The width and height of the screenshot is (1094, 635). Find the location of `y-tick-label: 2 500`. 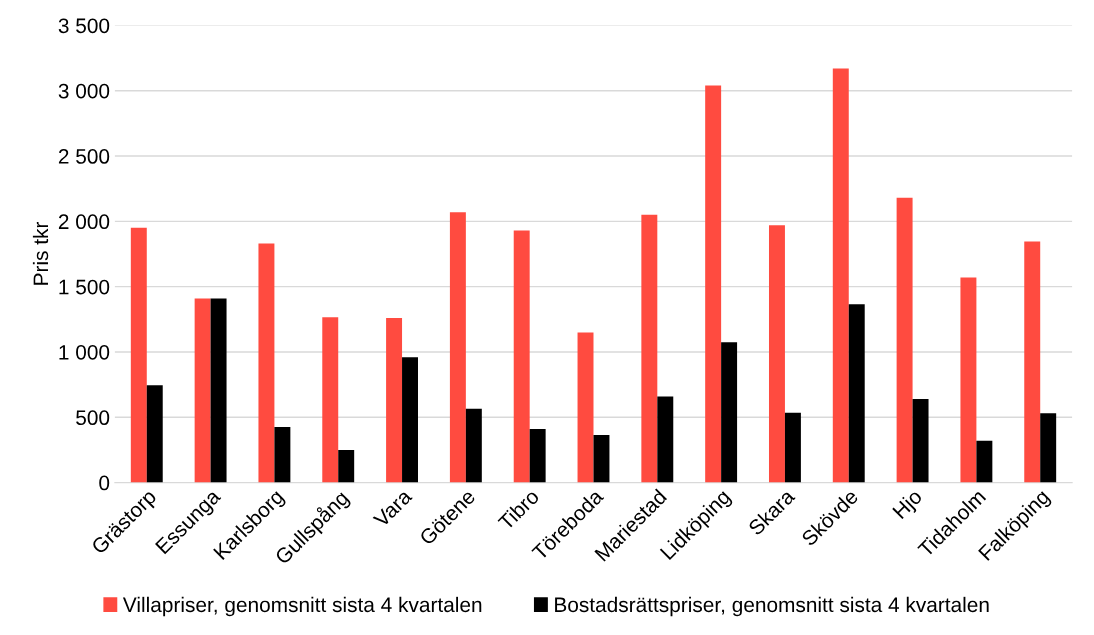

y-tick-label: 2 500 is located at coordinates (84, 156).